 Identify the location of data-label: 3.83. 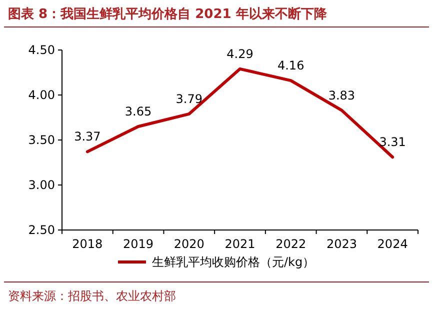
(342, 95).